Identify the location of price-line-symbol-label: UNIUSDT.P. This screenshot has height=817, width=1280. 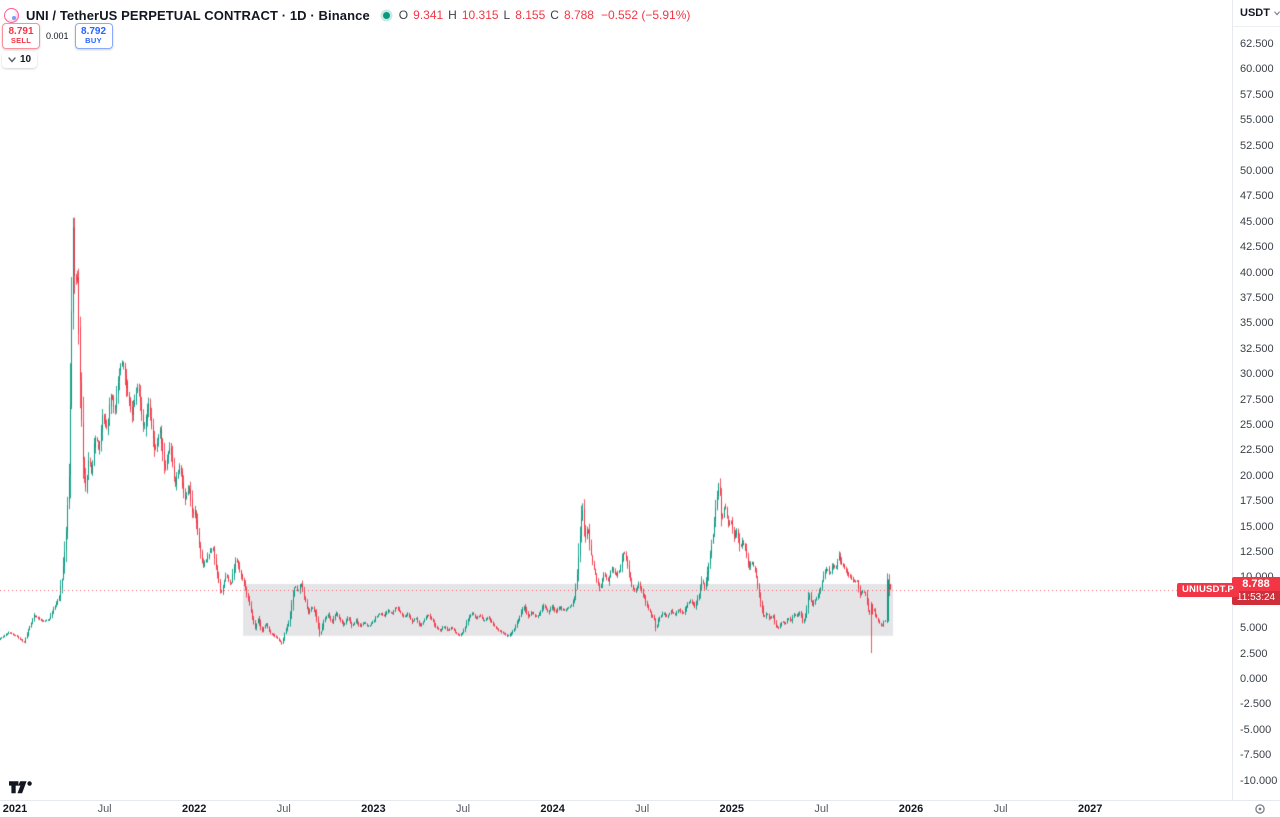
(1208, 590).